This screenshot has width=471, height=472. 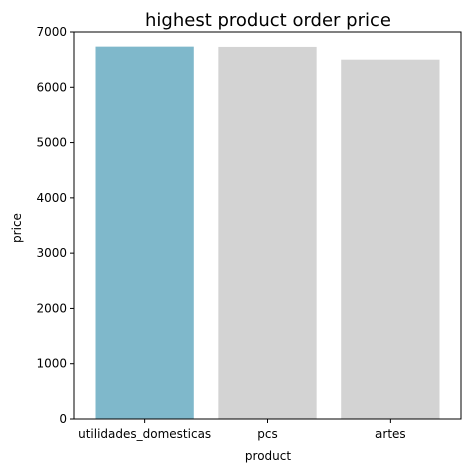 I want to click on y-tick-label: 0, so click(x=63, y=419).